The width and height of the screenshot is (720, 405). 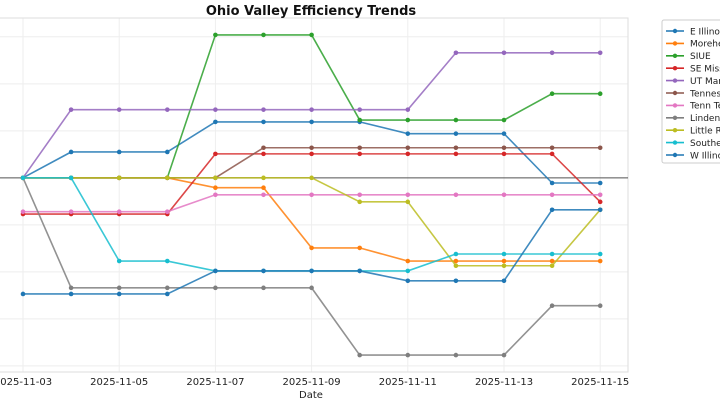 What do you see at coordinates (705, 32) in the screenshot?
I see `legend-label: E Illinois` at bounding box center [705, 32].